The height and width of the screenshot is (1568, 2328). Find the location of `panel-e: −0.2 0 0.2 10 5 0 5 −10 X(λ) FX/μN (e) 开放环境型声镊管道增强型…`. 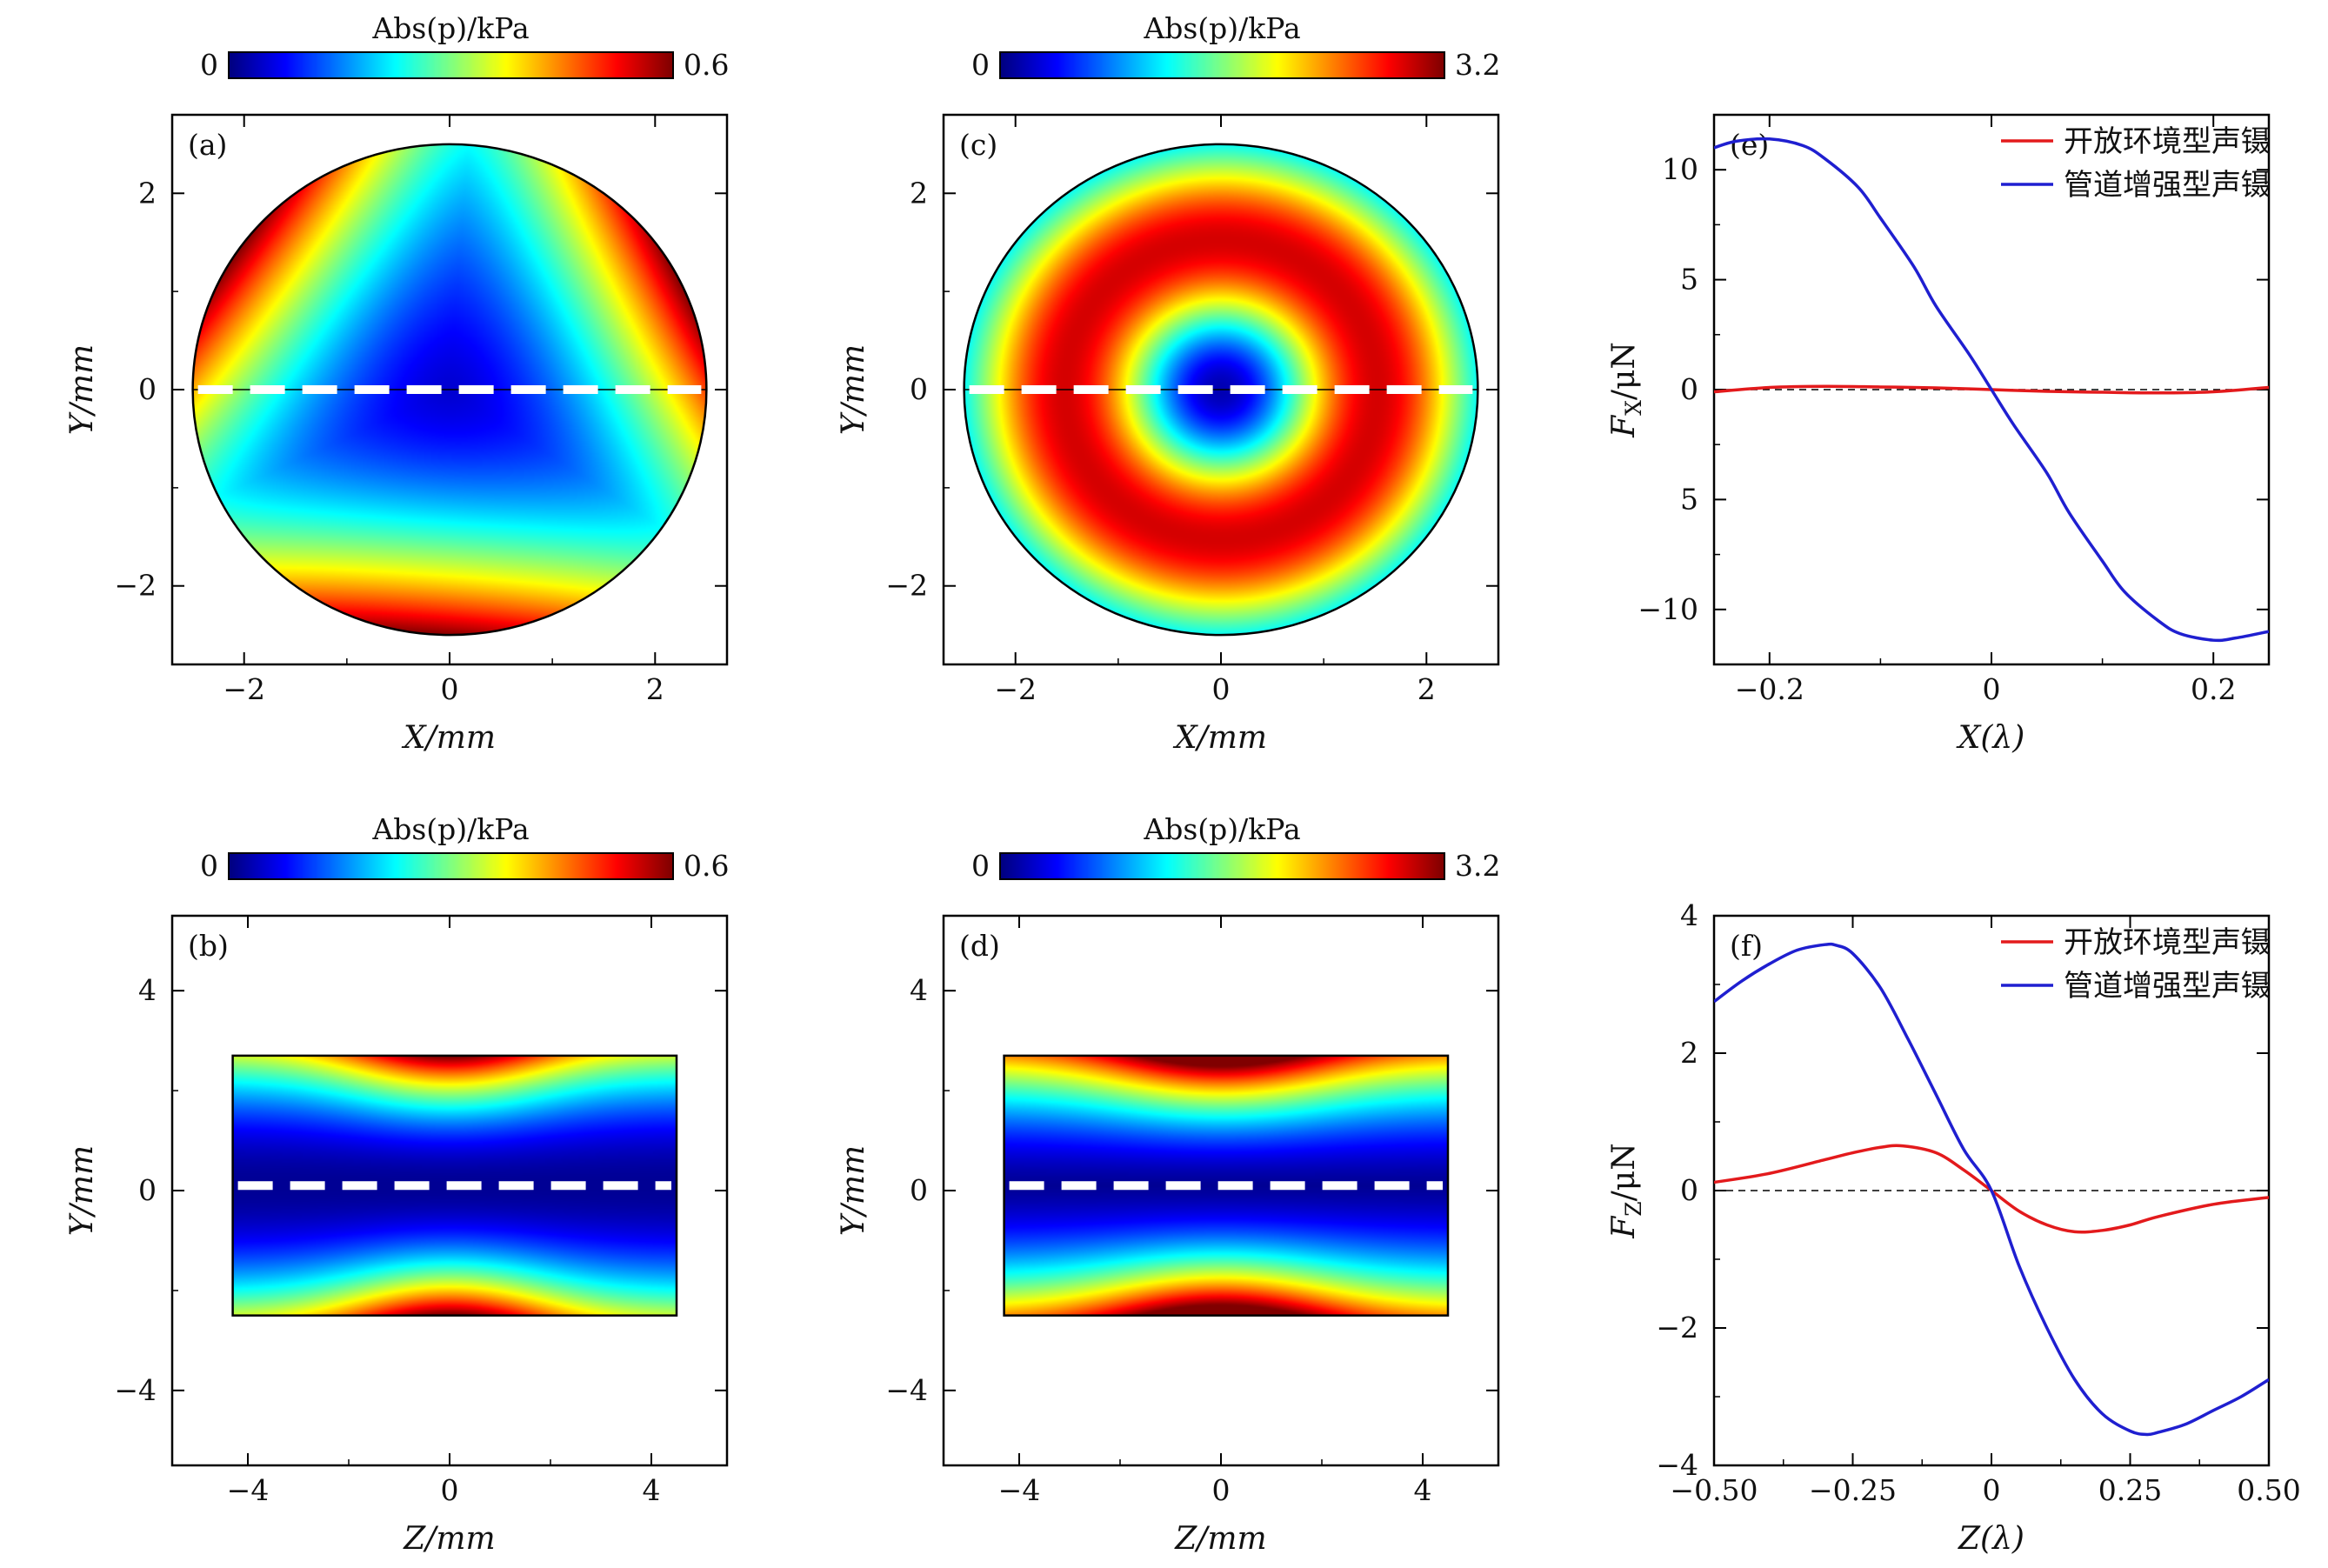

panel-e: −0.2 0 0.2 10 5 0 5 −10 X(λ) FX/μN (e) 开放环境型声镊管道增强型… is located at coordinates (1938, 434).